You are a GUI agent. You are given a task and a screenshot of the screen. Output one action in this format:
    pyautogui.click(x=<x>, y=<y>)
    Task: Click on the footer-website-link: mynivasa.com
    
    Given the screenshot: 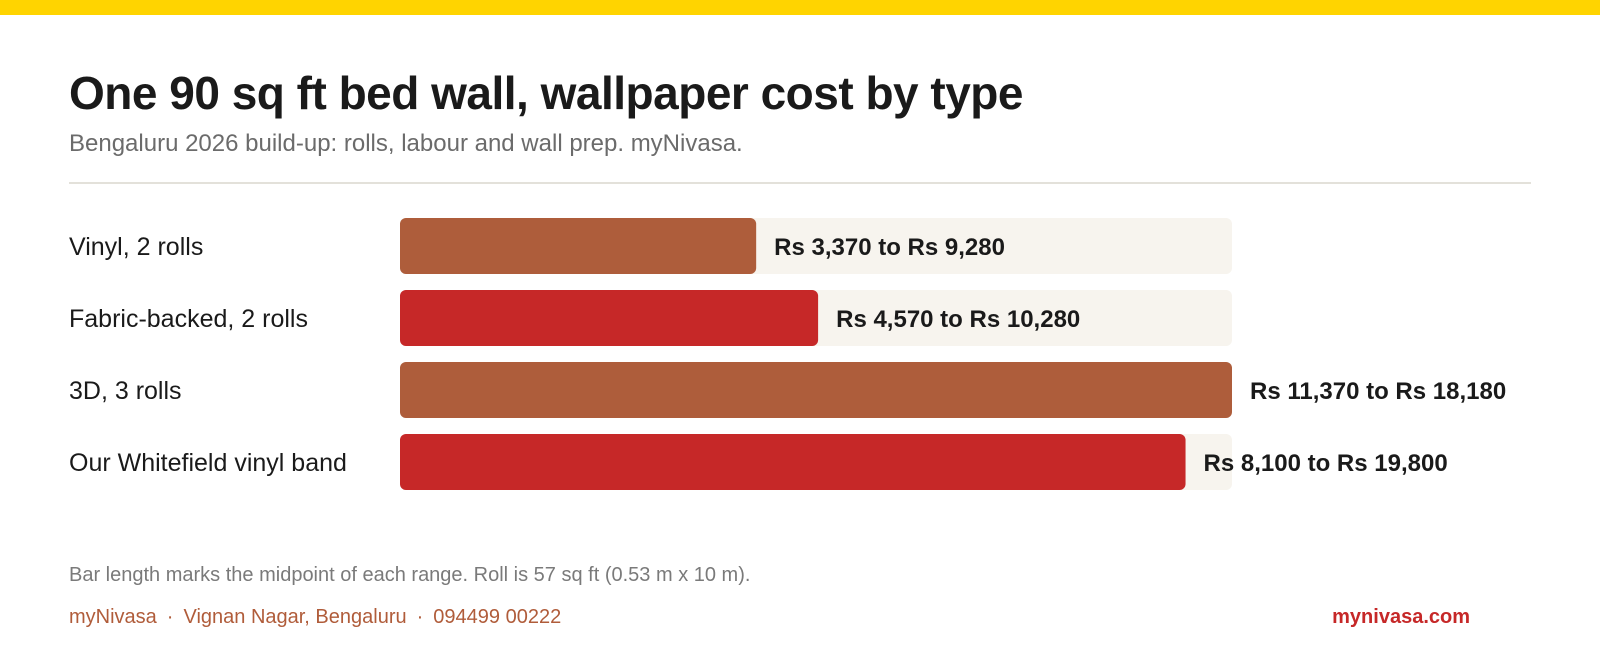 What is the action you would take?
    pyautogui.click(x=1401, y=617)
    